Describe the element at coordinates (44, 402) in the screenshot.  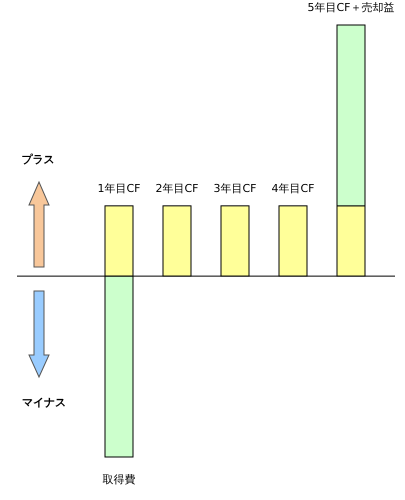
I see `text: マイナス` at that location.